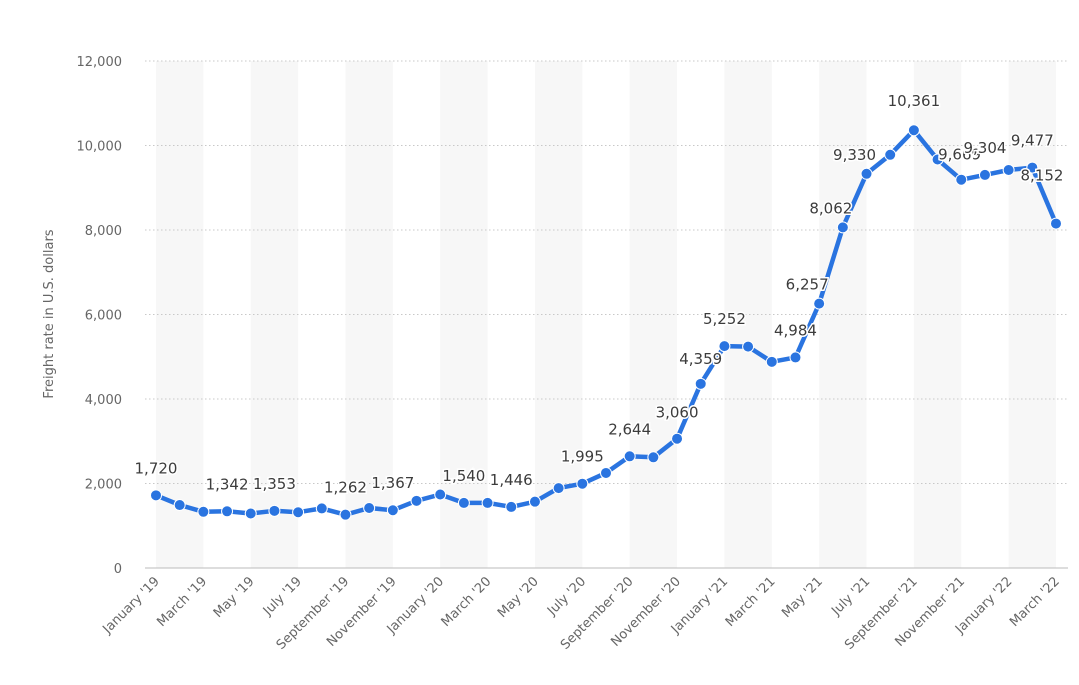 Image resolution: width=1079 pixels, height=685 pixels. I want to click on x-tick-label: July '19, so click(282, 596).